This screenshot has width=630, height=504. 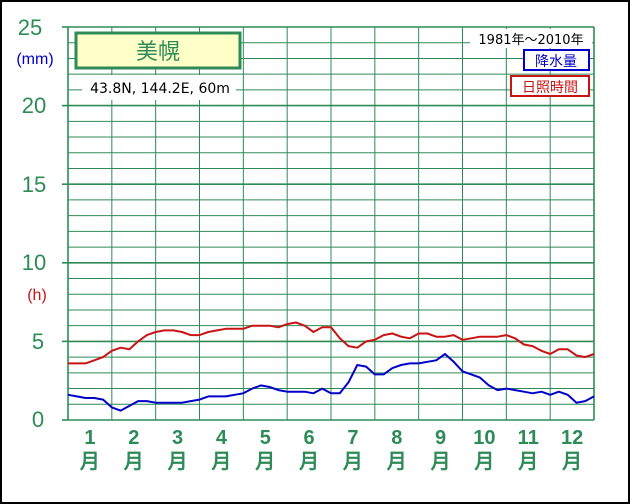 What do you see at coordinates (572, 438) in the screenshot?
I see `x-tick-label: 12` at bounding box center [572, 438].